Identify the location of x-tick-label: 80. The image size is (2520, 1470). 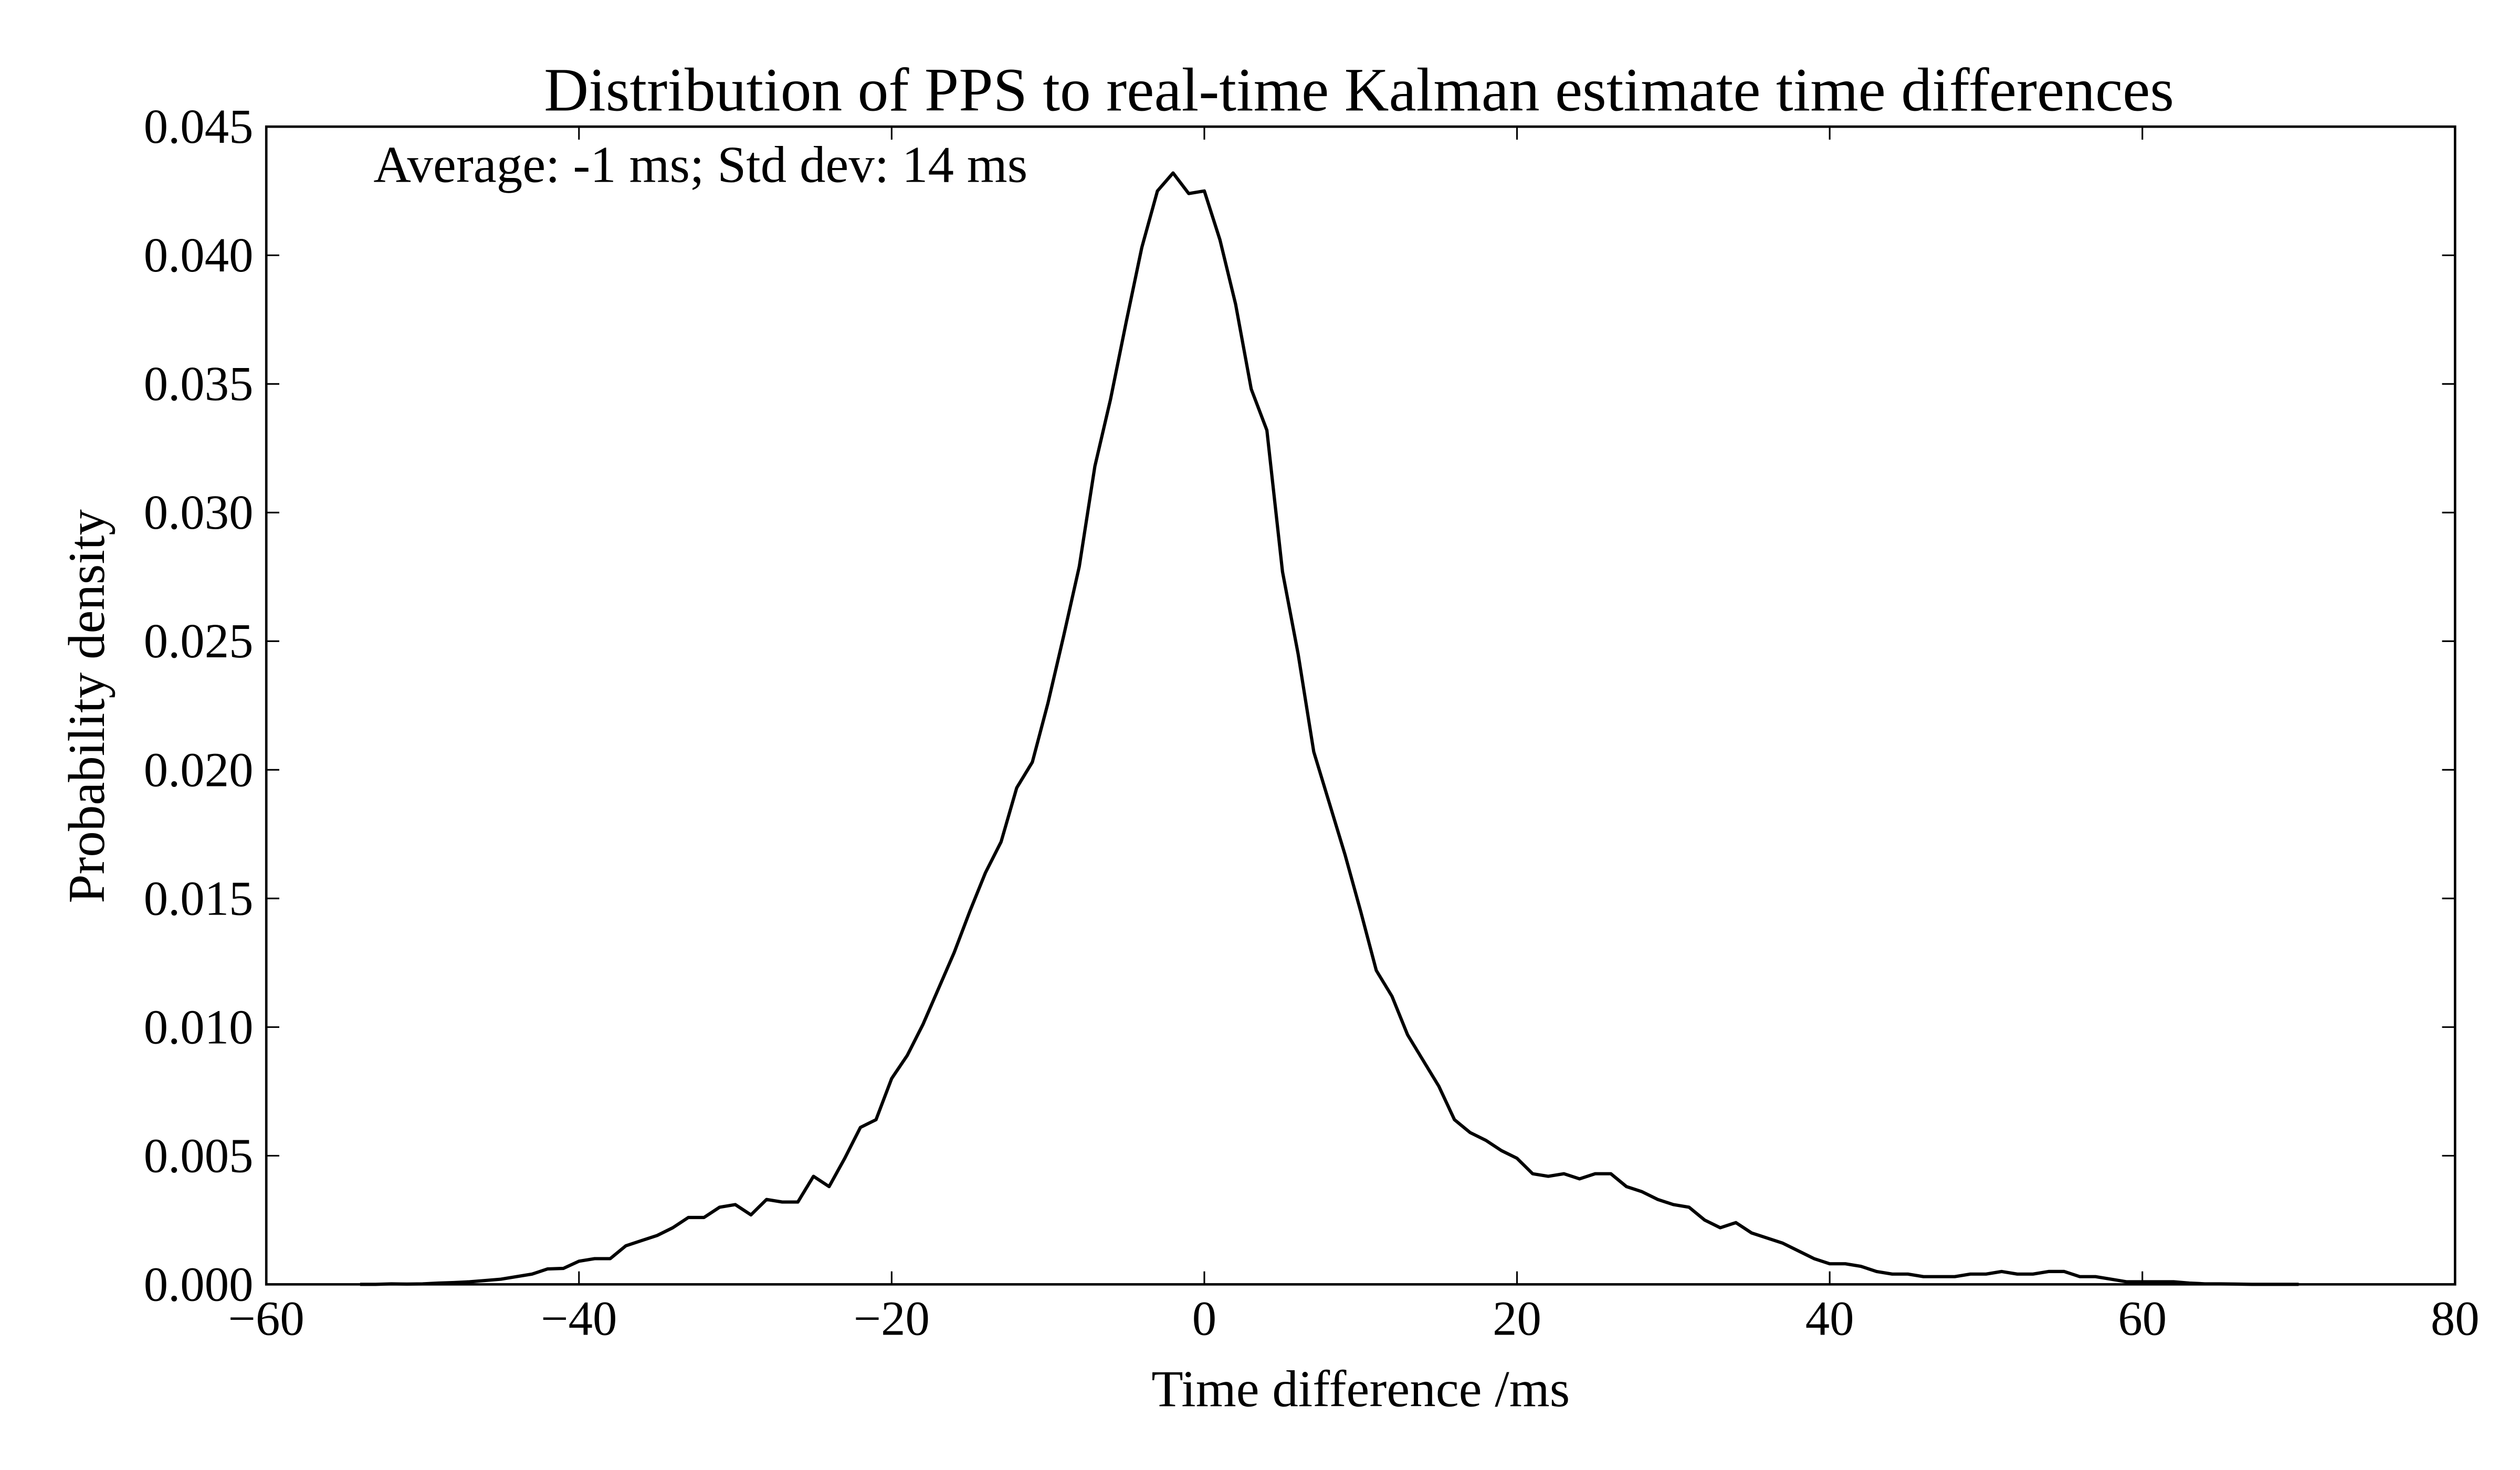
(2455, 1319).